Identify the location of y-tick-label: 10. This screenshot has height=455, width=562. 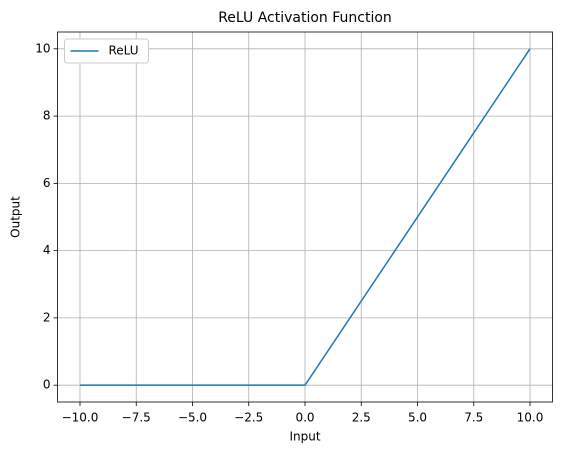
(42, 48).